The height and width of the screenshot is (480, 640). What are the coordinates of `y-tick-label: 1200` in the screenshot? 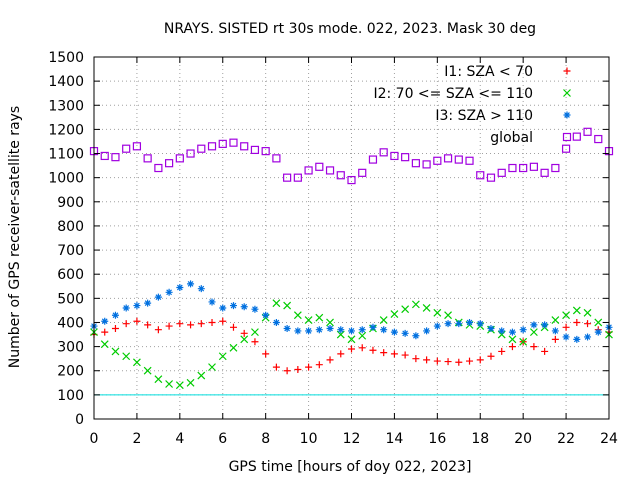 It's located at (66, 130).